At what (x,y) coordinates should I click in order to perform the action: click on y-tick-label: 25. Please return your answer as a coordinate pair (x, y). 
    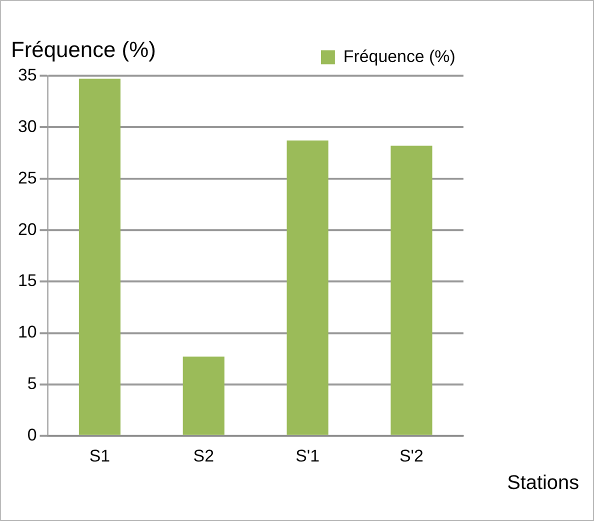
    Looking at the image, I should click on (27, 178).